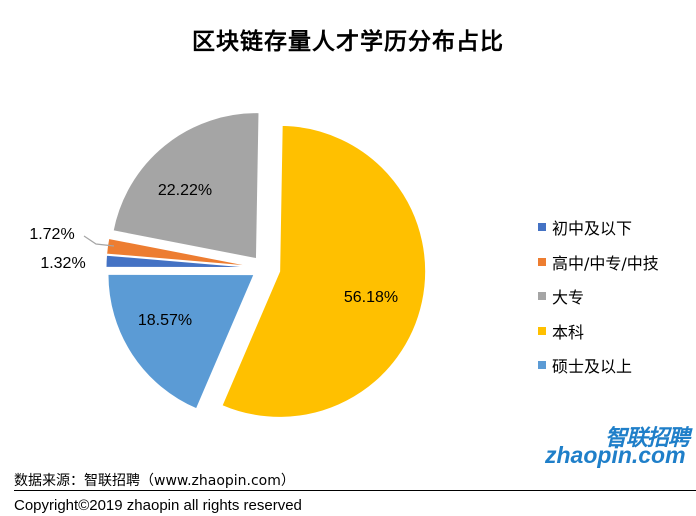 The width and height of the screenshot is (696, 516). Describe the element at coordinates (51, 234) in the screenshot. I see `data-label-high-school-vocational: 1.72%` at that location.